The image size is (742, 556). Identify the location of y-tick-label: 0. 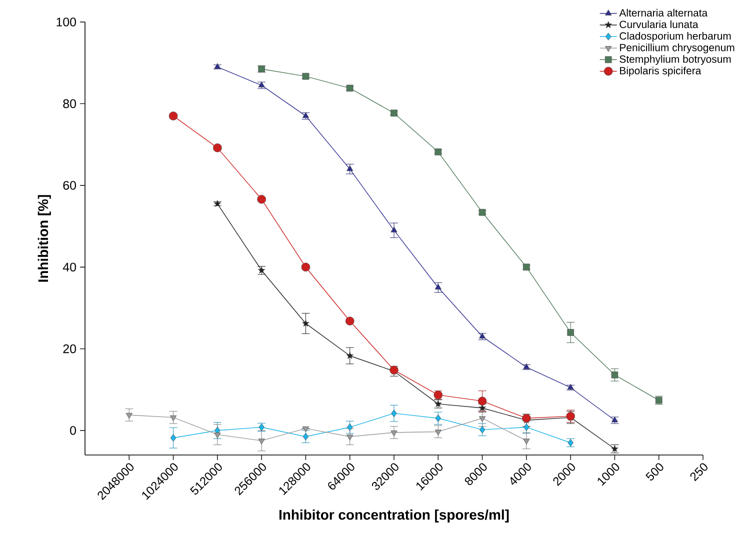
(73, 430).